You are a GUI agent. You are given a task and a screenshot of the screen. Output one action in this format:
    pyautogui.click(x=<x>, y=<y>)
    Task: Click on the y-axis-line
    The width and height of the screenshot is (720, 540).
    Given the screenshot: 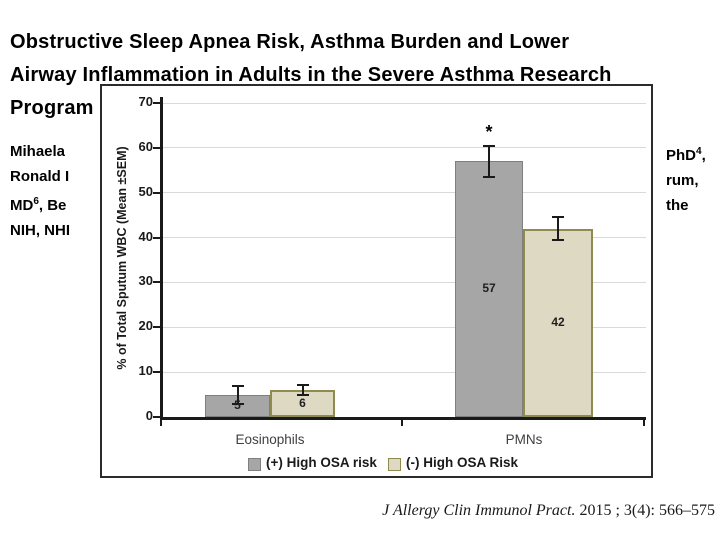 What is the action you would take?
    pyautogui.click(x=161, y=258)
    